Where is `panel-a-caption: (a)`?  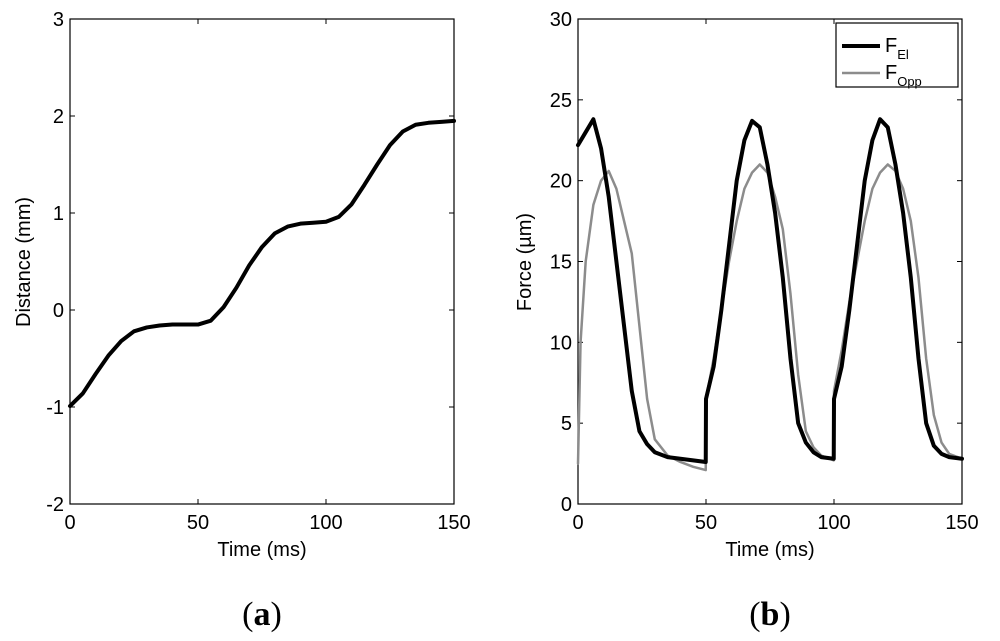 panel-a-caption: (a) is located at coordinates (262, 614).